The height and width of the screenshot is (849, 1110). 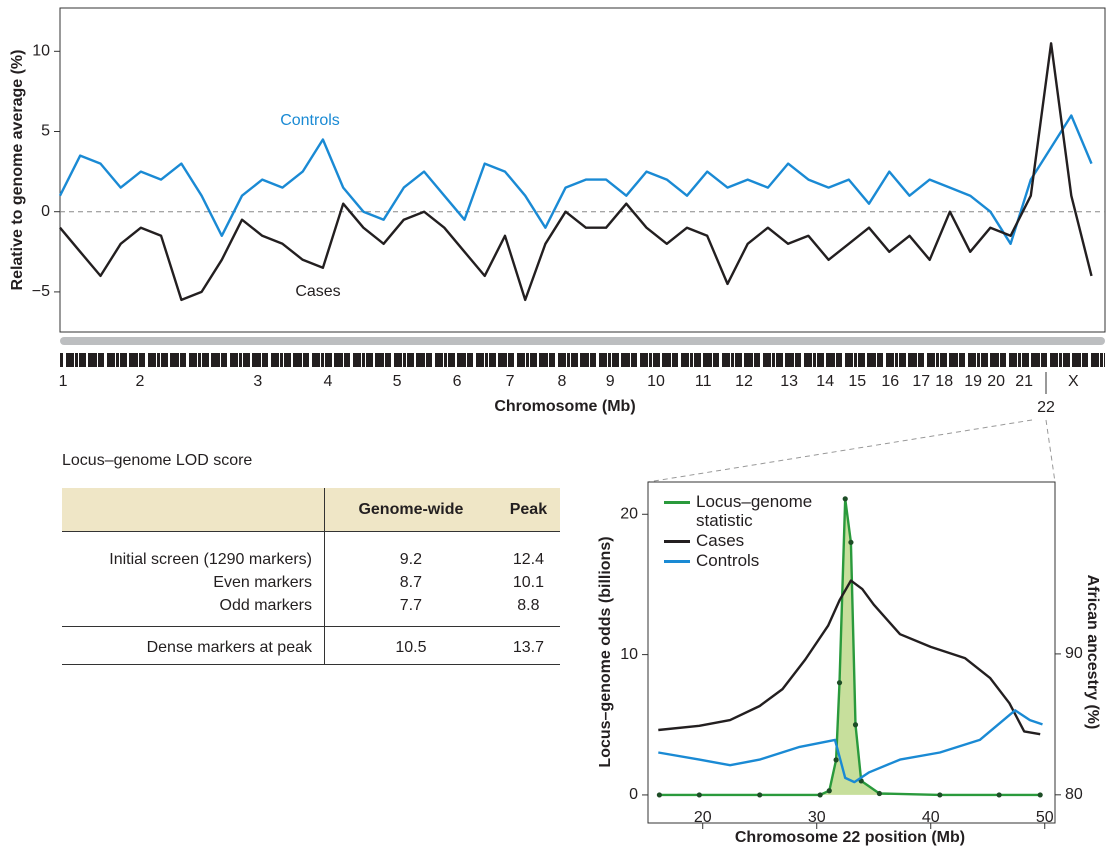 I want to click on x-tick-label: 3, so click(x=257, y=381).